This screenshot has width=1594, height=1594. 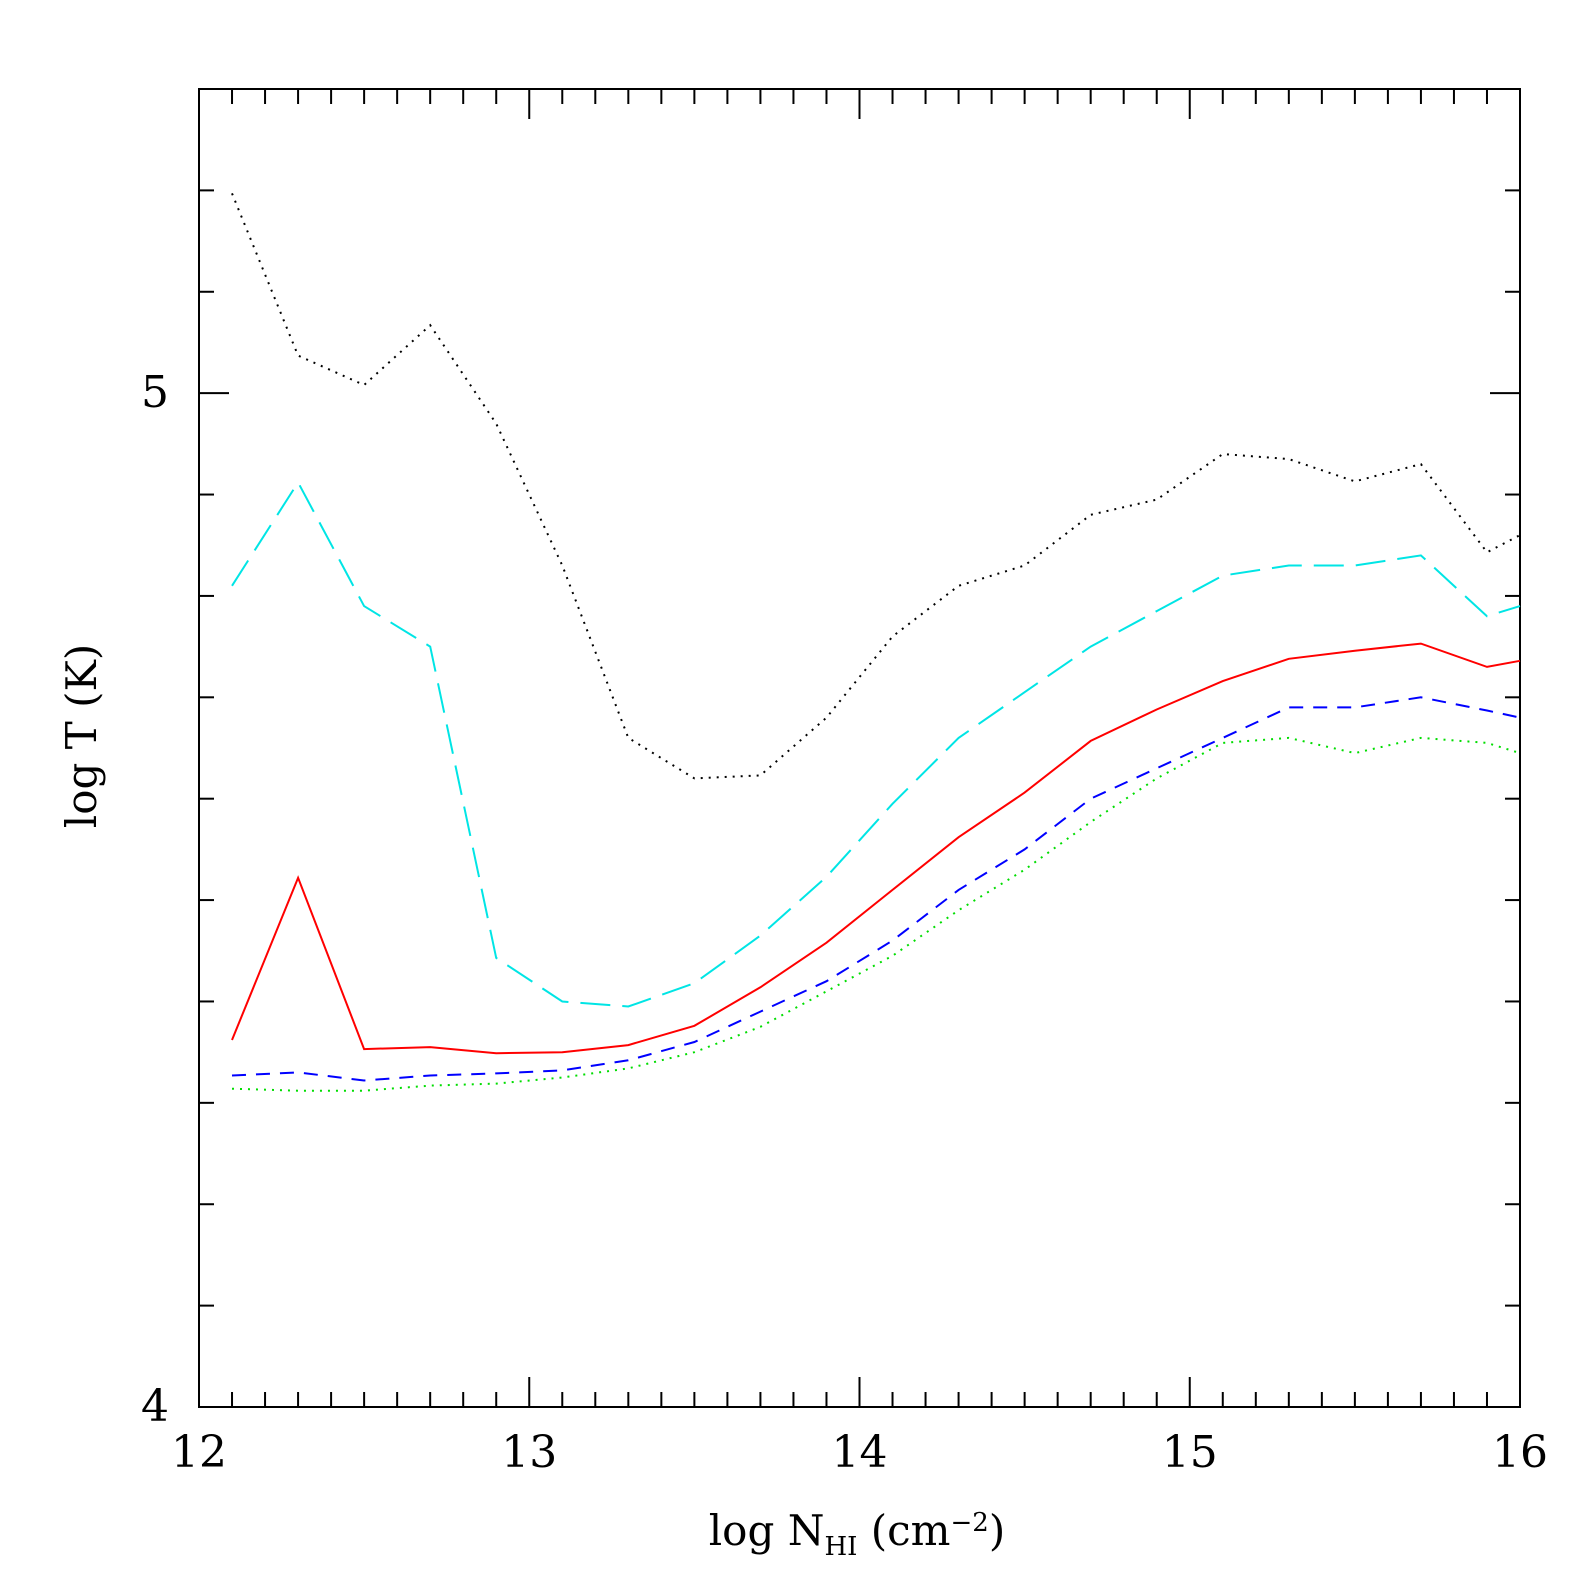 What do you see at coordinates (155, 392) in the screenshot?
I see `y-tick-label: 5` at bounding box center [155, 392].